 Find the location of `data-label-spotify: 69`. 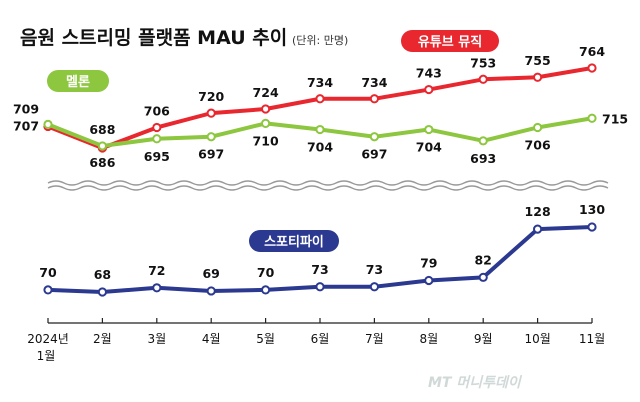

data-label-spotify: 69 is located at coordinates (210, 273).